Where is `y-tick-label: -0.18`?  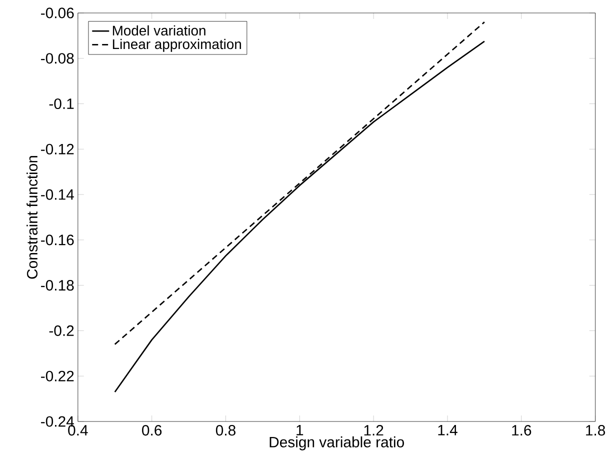
y-tick-label: -0.18 is located at coordinates (57, 285).